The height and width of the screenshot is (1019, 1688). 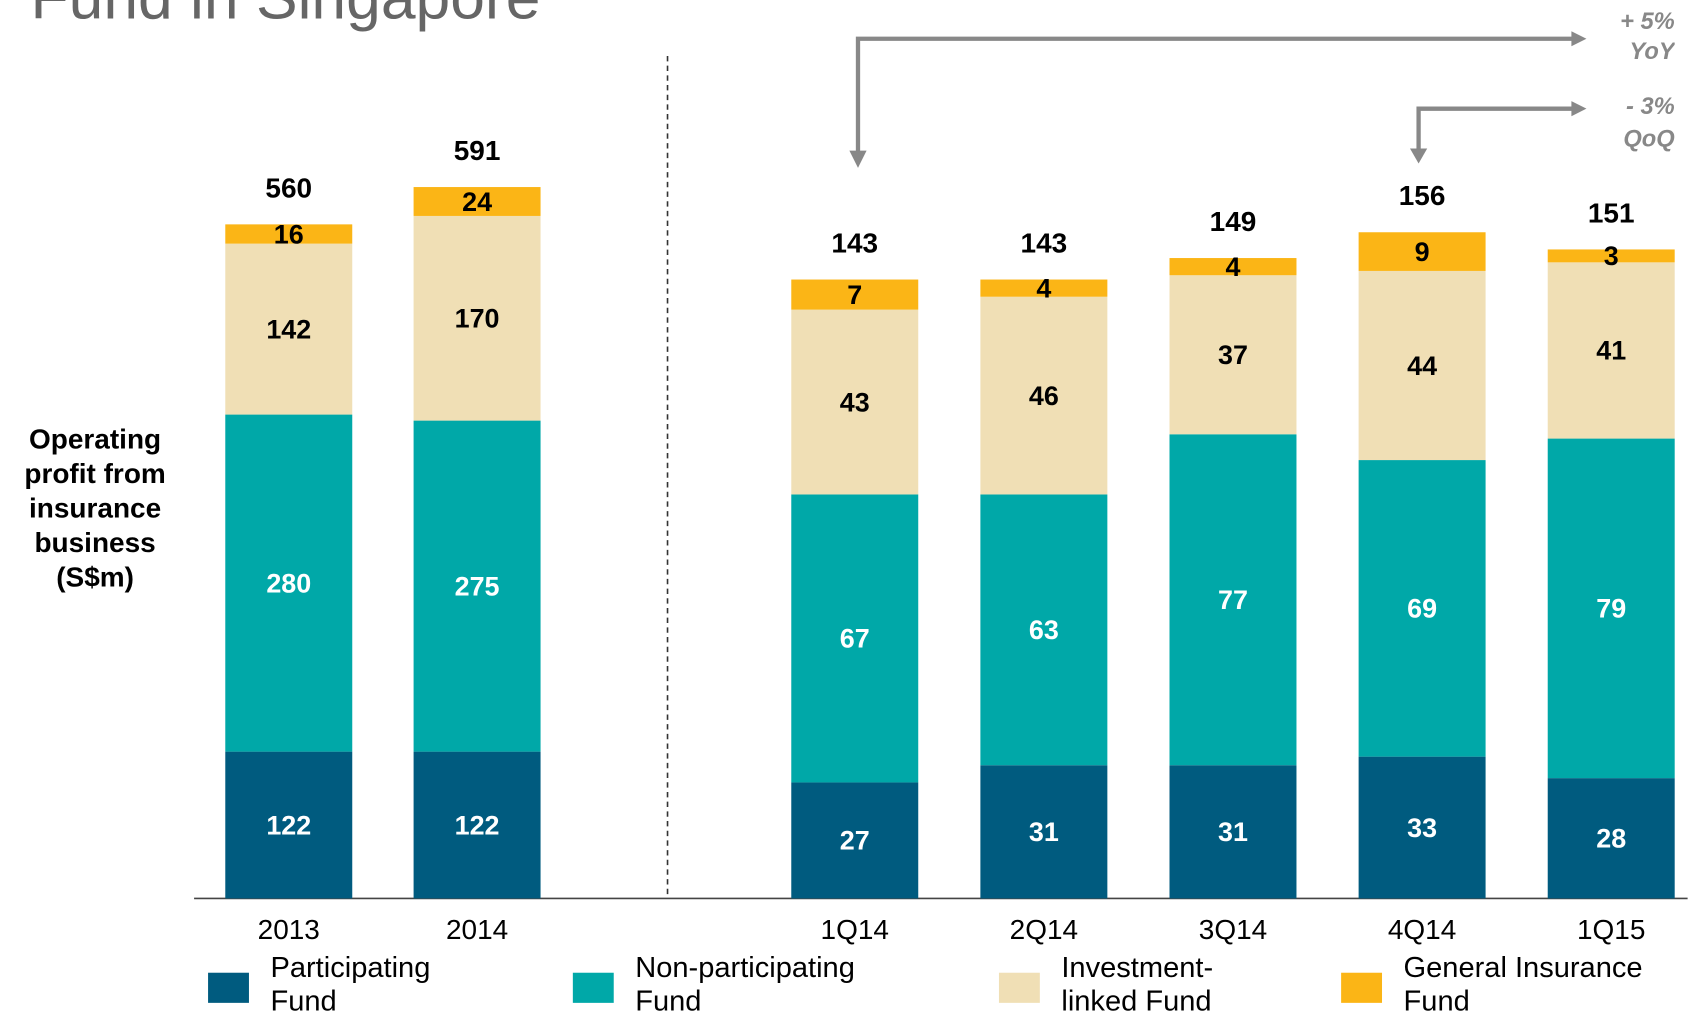 I want to click on x-tick-label: 2013, so click(x=289, y=929).